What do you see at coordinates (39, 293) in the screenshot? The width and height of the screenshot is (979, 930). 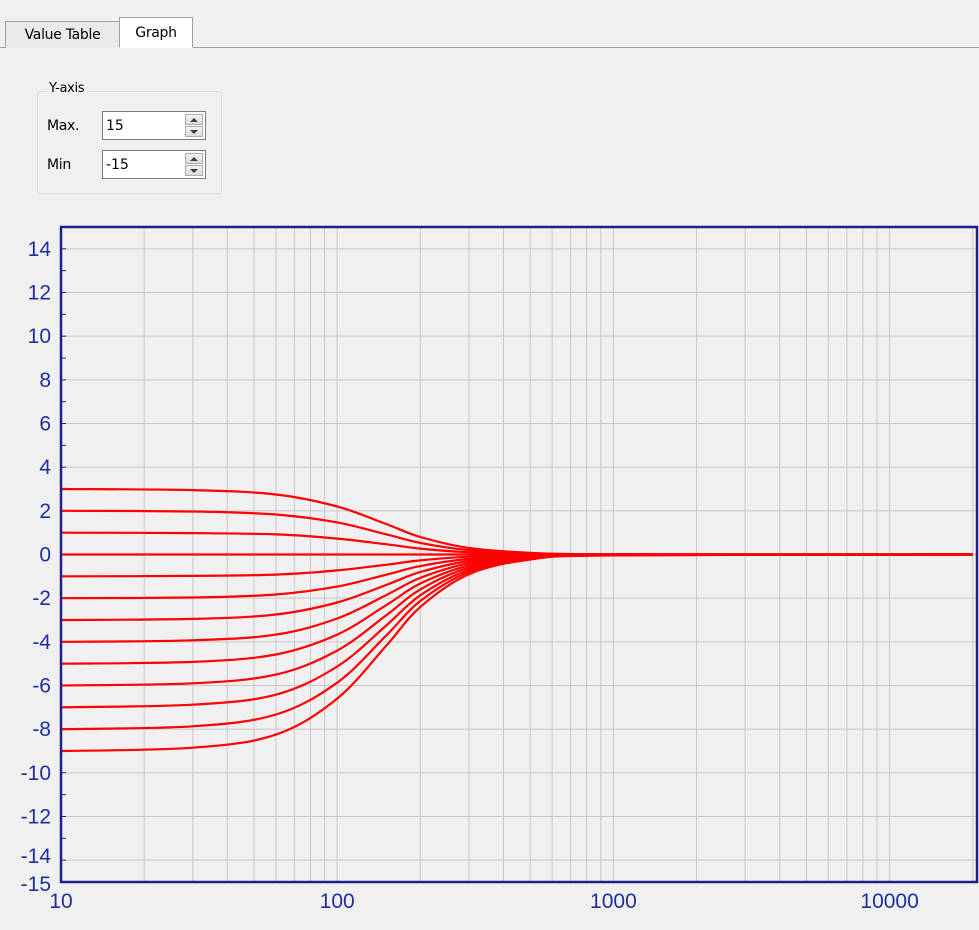 I see `y-tick-label: 12` at bounding box center [39, 293].